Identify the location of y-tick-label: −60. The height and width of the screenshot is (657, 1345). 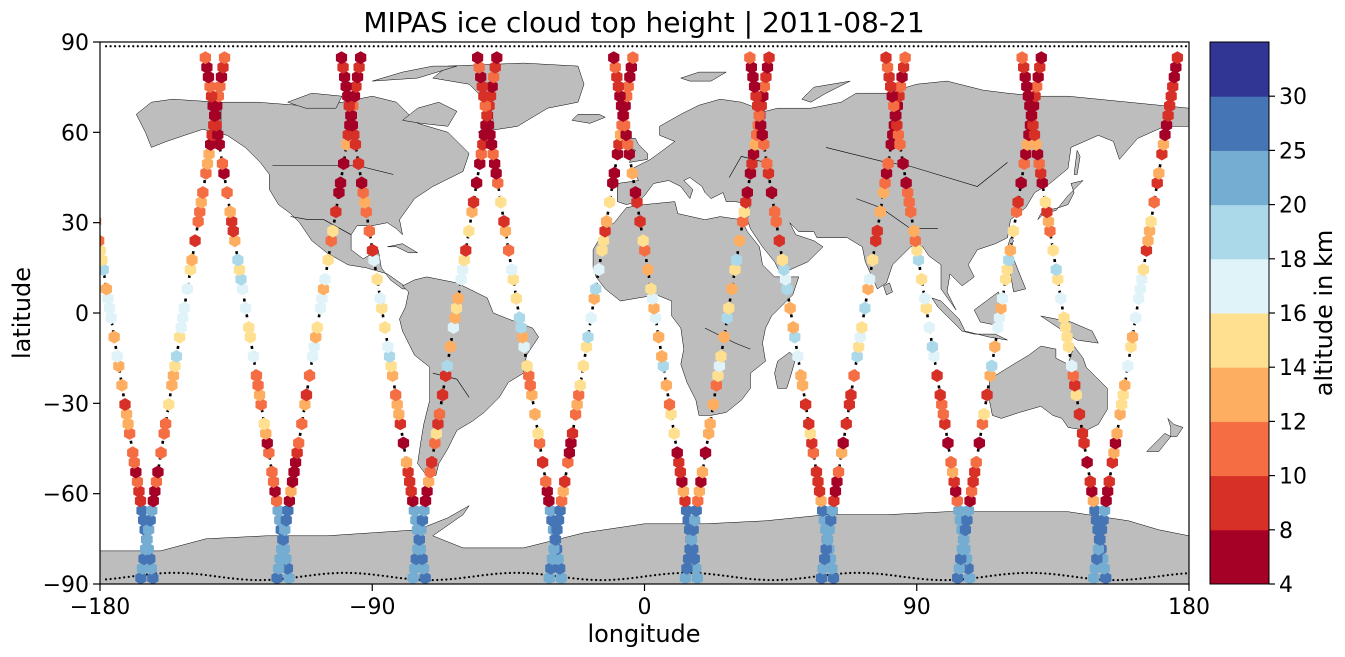
(66, 495).